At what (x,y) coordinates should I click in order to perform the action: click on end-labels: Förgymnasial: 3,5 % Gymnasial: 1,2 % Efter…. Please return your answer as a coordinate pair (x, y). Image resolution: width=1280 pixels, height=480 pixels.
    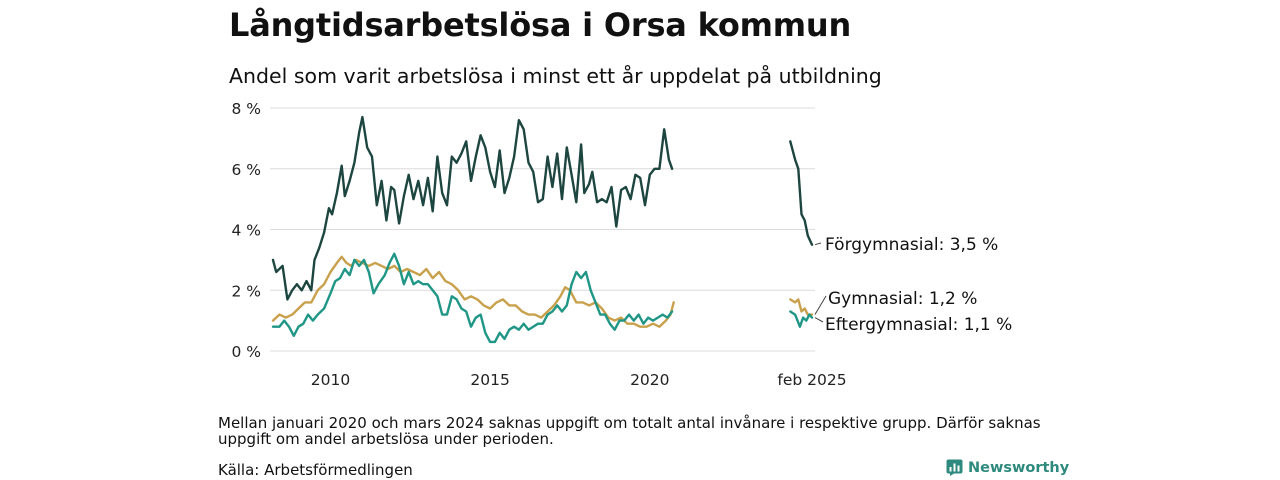
    Looking at the image, I should click on (913, 285).